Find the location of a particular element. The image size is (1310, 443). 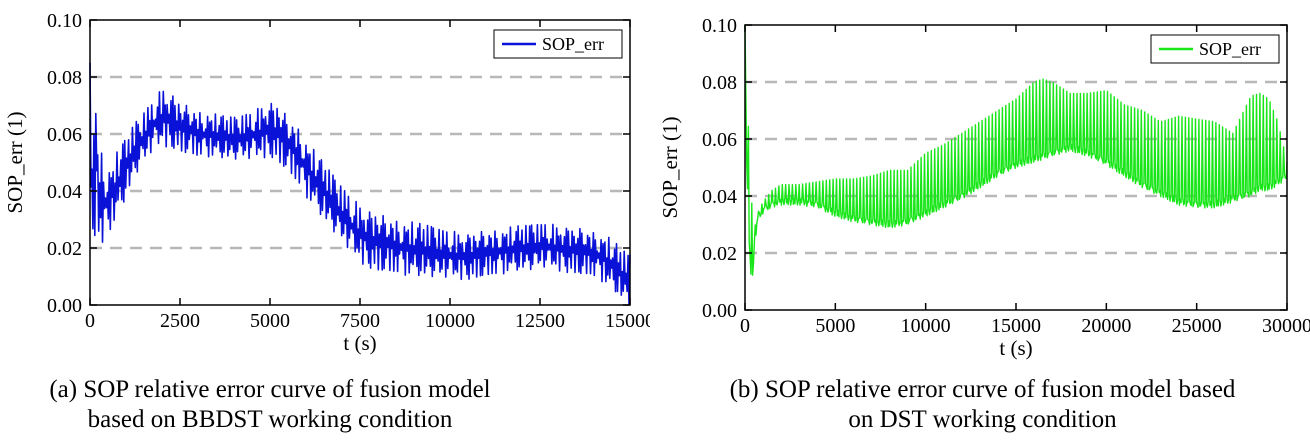

chart-a-x-tick-label-5: 12500 is located at coordinates (540, 321).